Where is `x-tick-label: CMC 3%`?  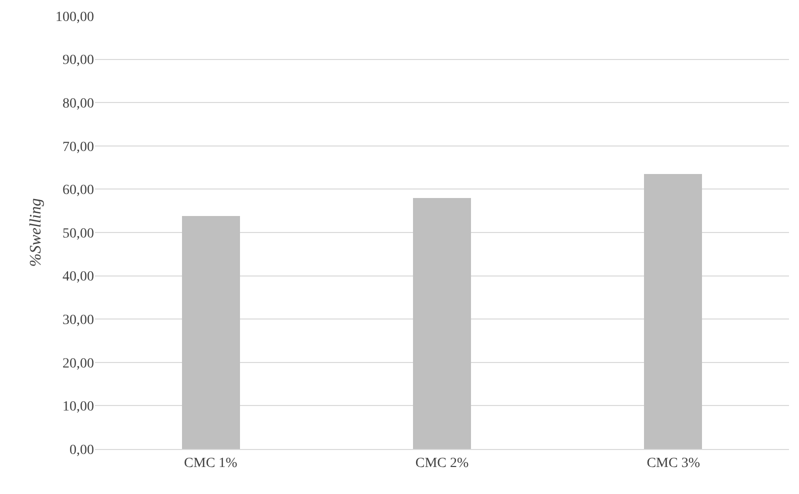
x-tick-label: CMC 3% is located at coordinates (673, 463).